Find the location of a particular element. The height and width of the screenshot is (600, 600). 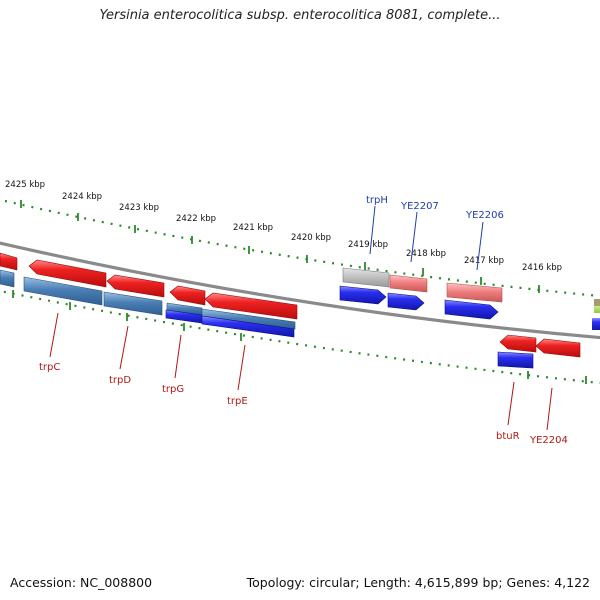

leader-trpC is located at coordinates (54, 335).